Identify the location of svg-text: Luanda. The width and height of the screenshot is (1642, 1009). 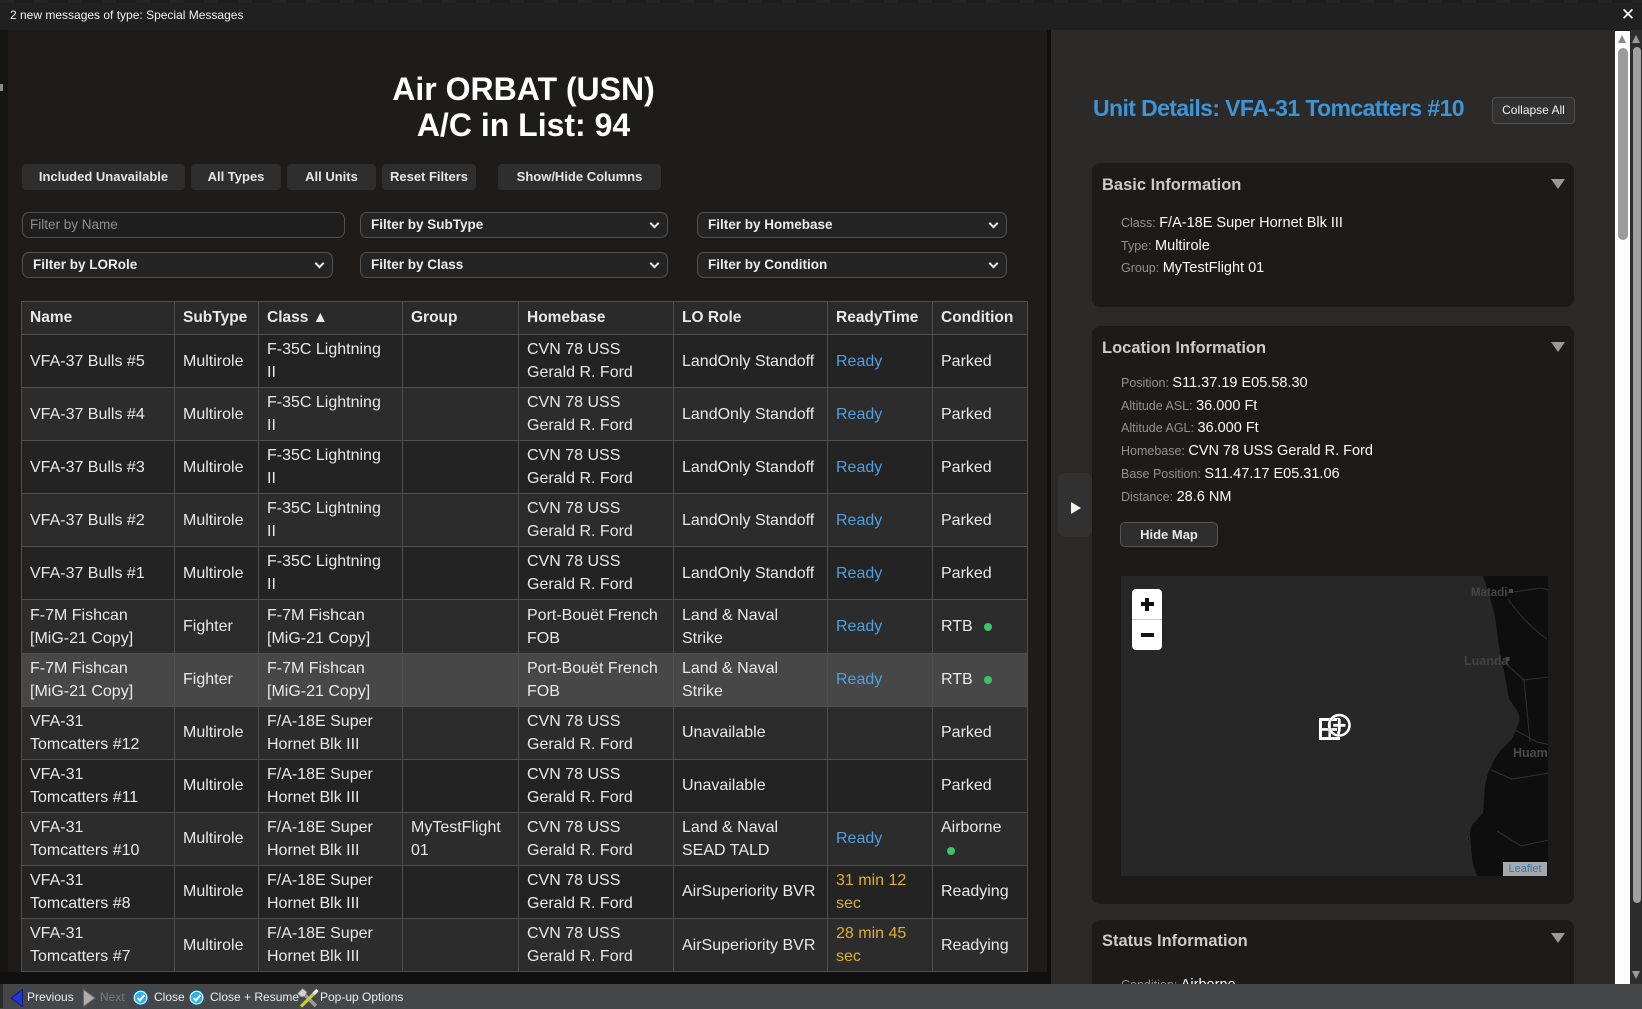
(1486, 661).